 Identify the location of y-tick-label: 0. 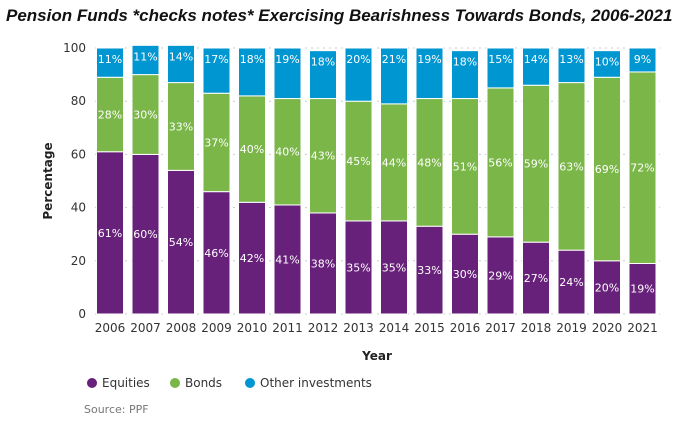
(82, 314).